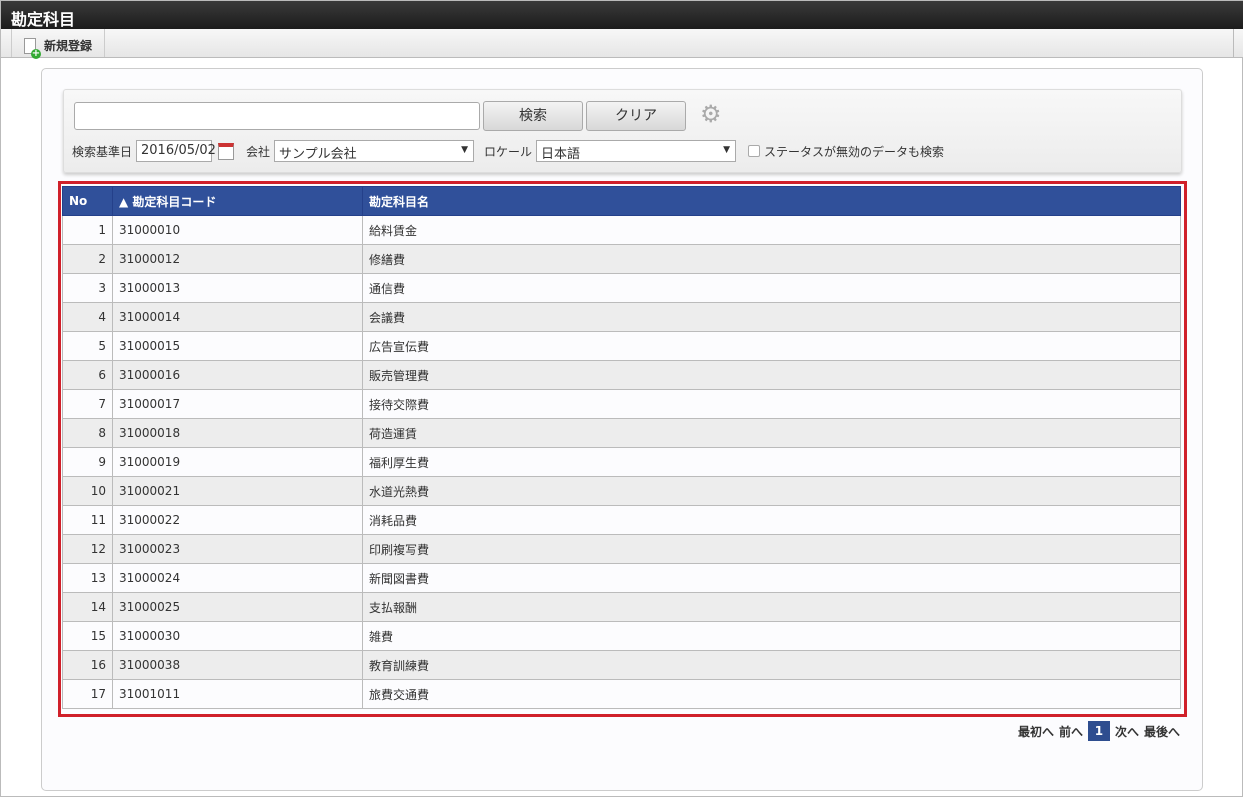 This screenshot has height=797, width=1243. I want to click on cell-code: 31000017, so click(237, 404).